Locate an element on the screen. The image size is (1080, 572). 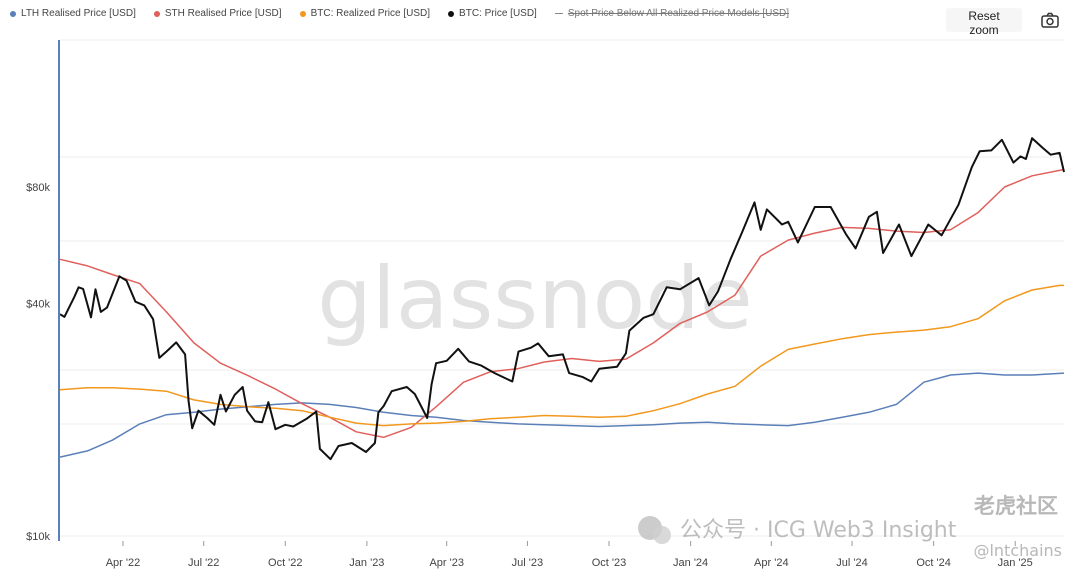
series-lth-realised-price is located at coordinates (562, 415).